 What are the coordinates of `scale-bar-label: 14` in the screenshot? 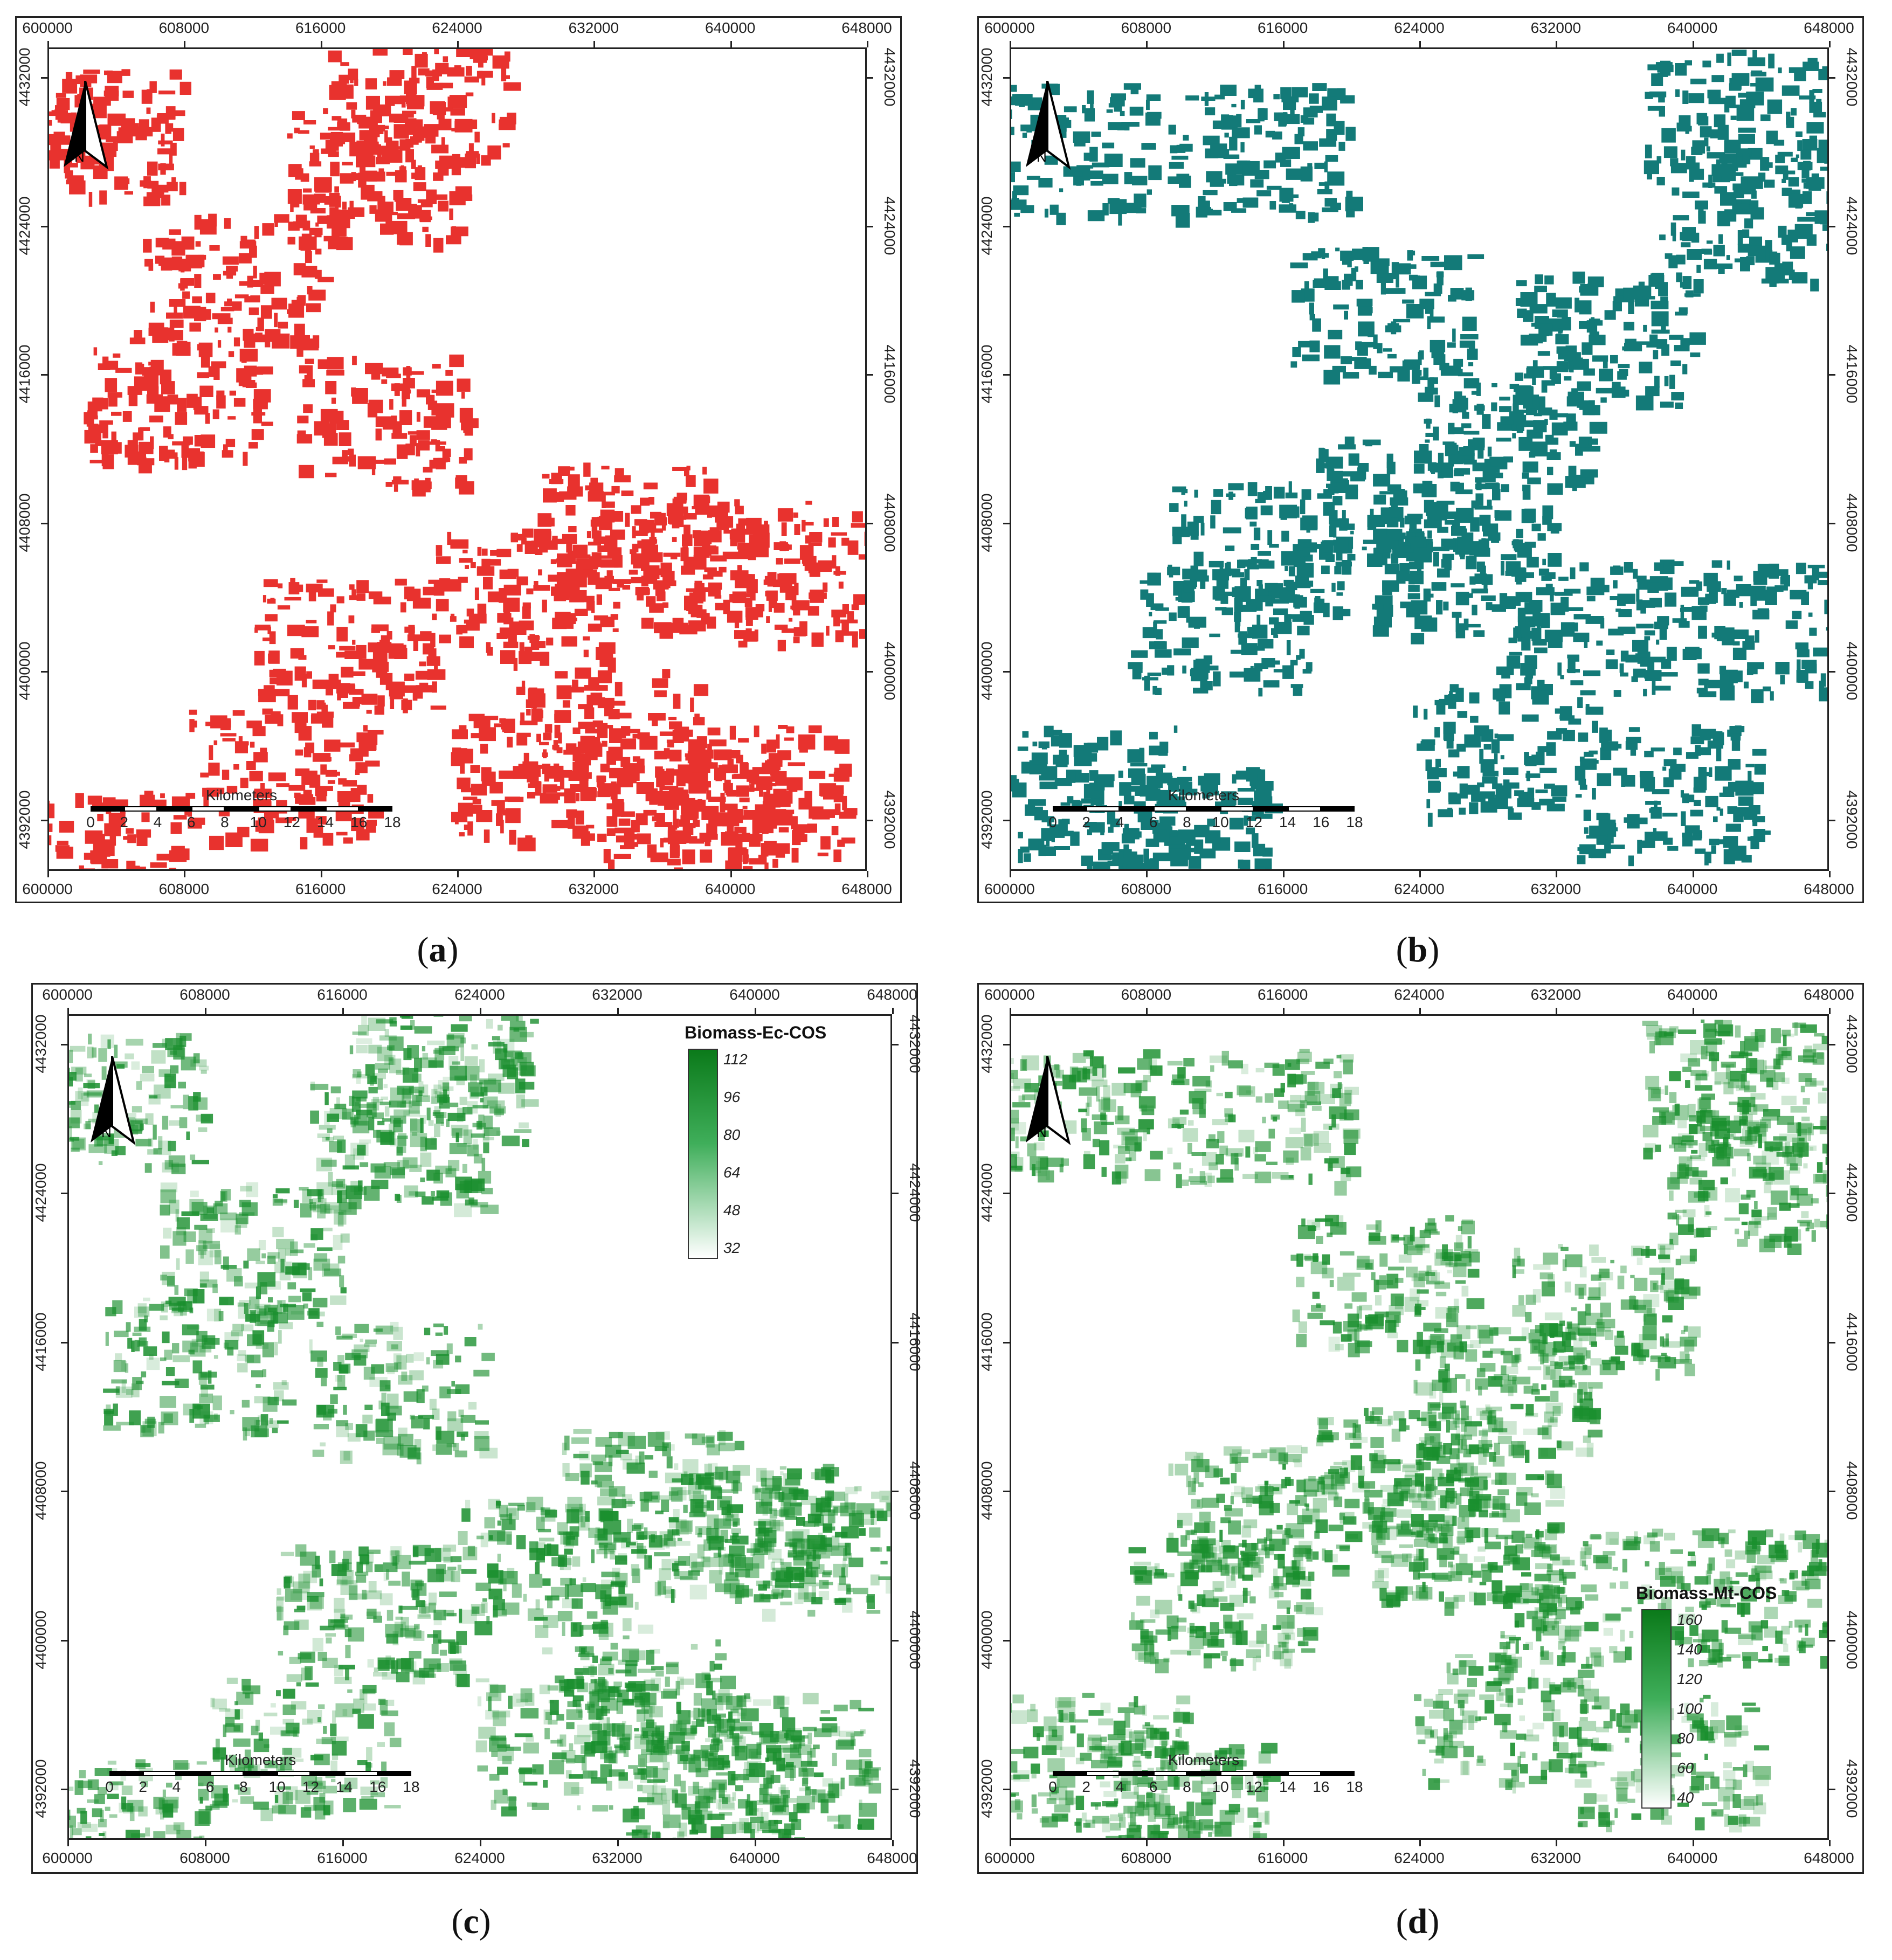 It's located at (1287, 822).